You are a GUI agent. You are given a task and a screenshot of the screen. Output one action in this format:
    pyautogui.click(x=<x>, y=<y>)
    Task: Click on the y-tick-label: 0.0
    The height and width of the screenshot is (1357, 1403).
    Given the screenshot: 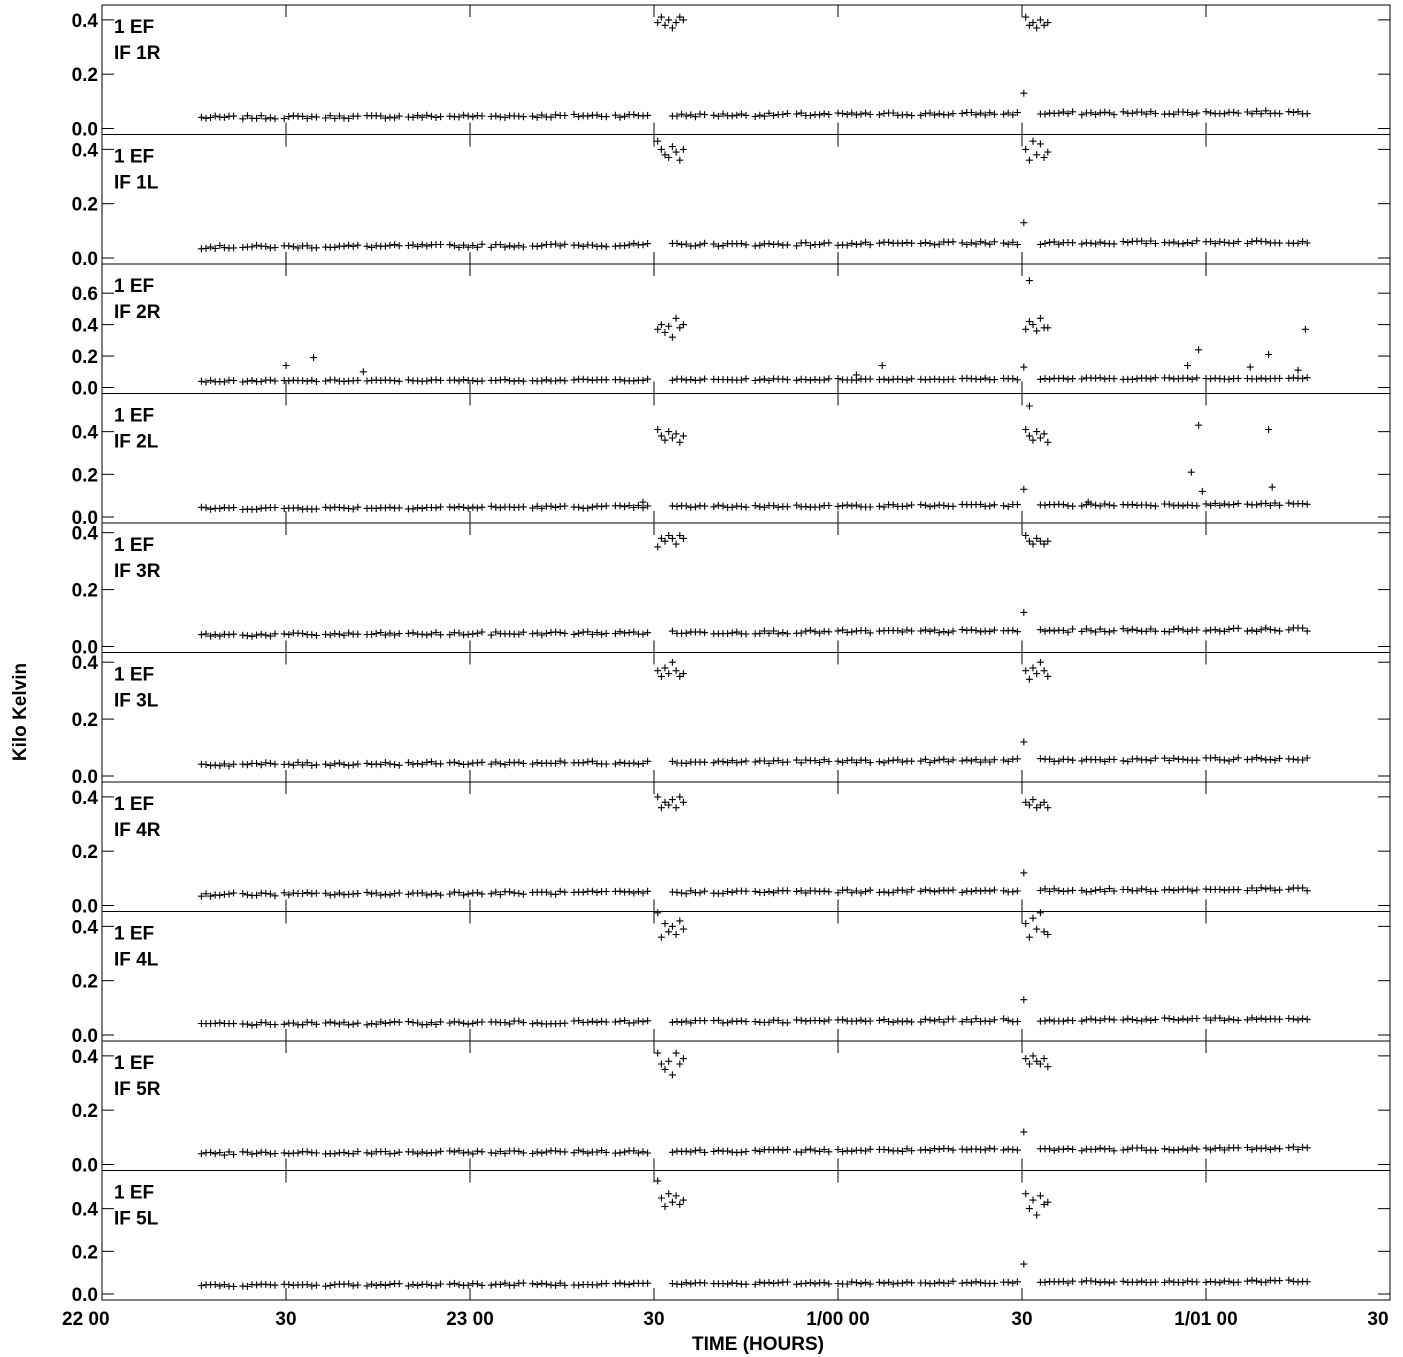 What is the action you would take?
    pyautogui.click(x=85, y=389)
    